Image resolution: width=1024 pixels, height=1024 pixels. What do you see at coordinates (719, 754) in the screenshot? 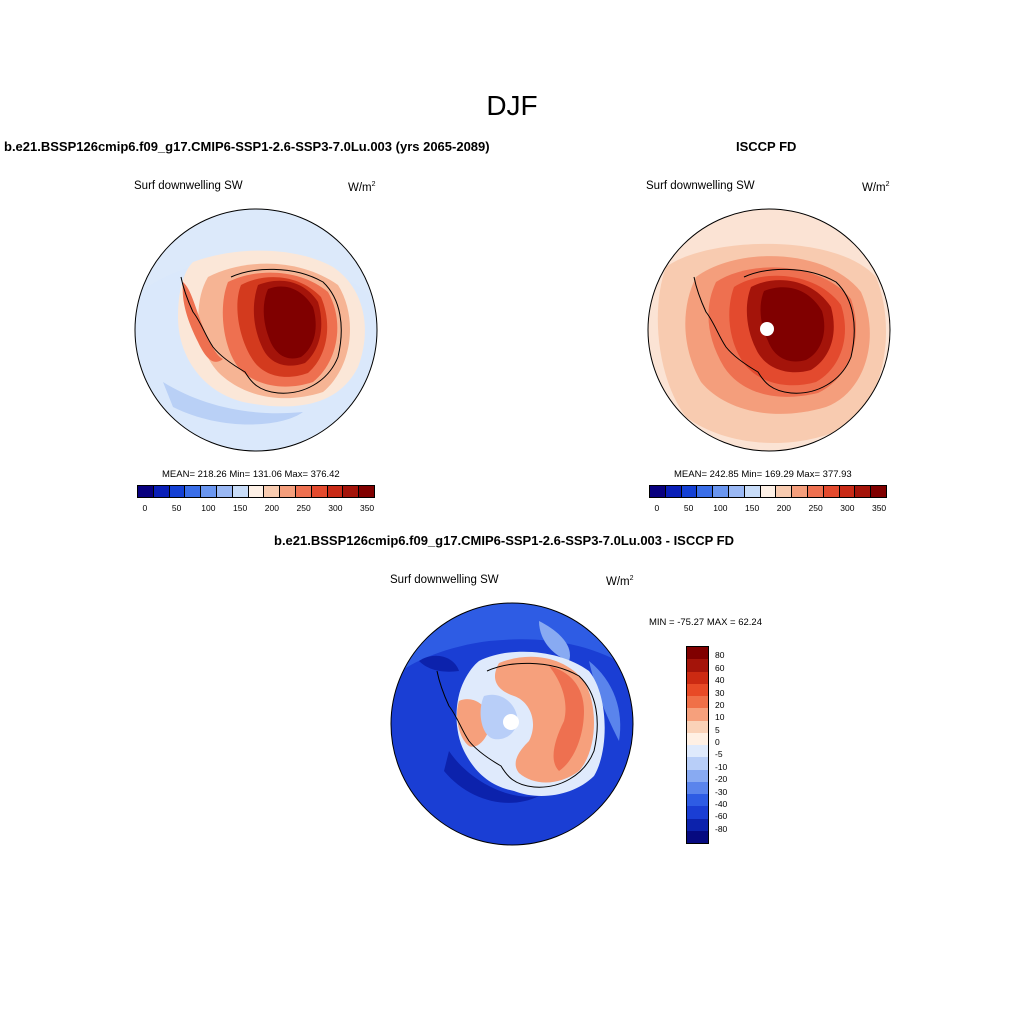
I see `colorbar-tick-label: -5` at bounding box center [719, 754].